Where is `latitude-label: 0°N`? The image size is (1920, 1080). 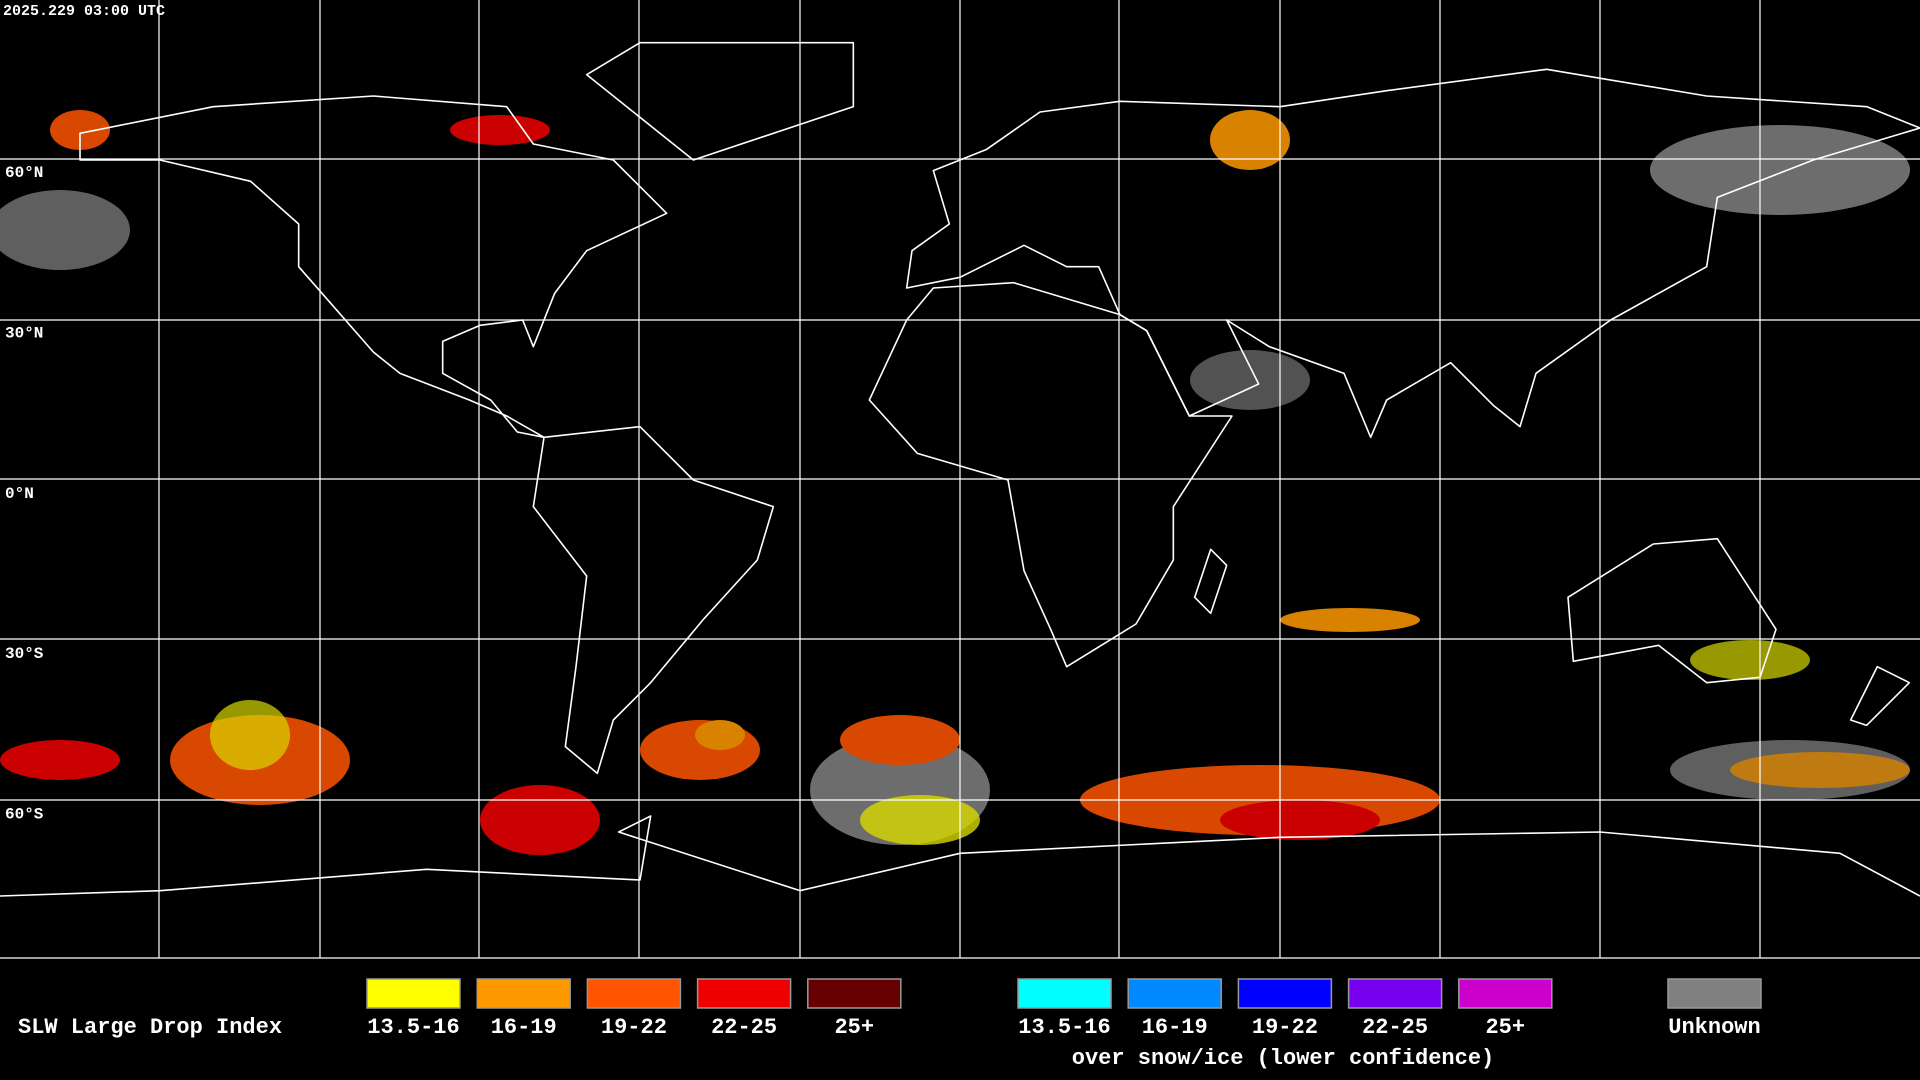 latitude-label: 0°N is located at coordinates (19, 494).